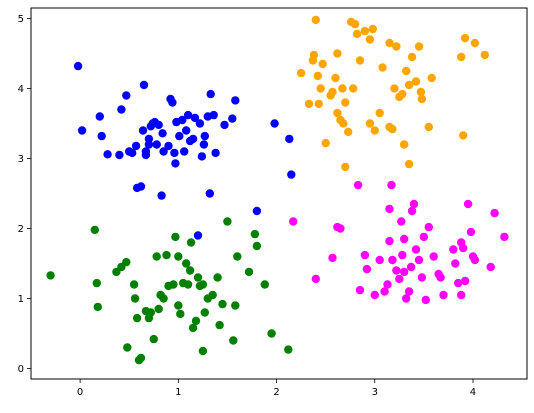 This screenshot has width=534, height=413. What do you see at coordinates (21, 369) in the screenshot?
I see `y-tick-label-0: 0` at bounding box center [21, 369].